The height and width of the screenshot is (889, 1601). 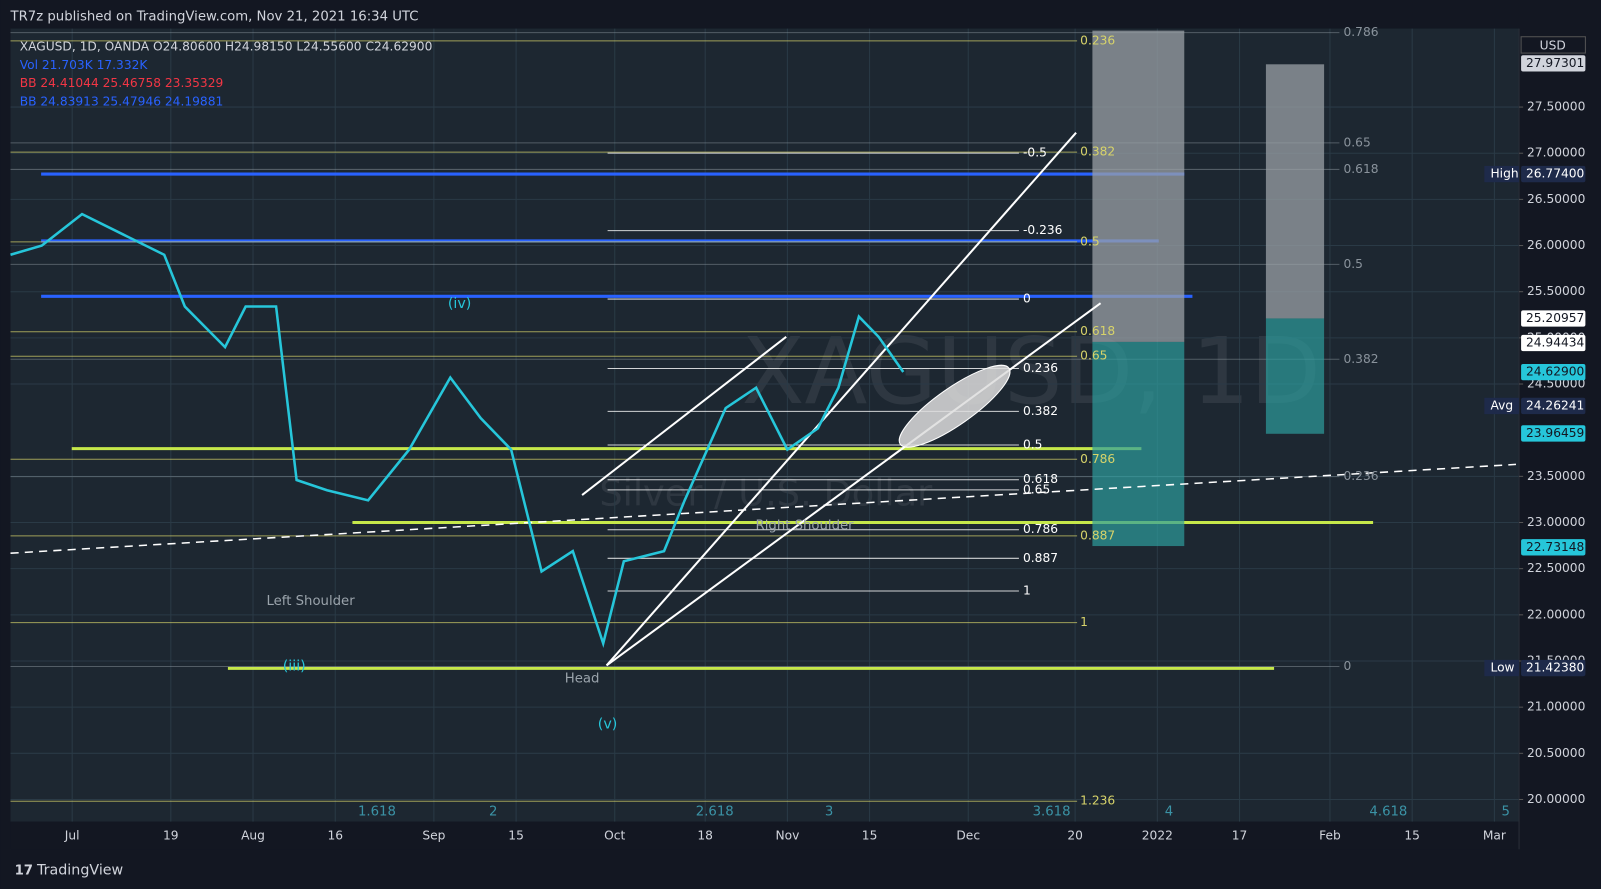 I want to click on fib-label: -0.5, so click(x=1035, y=153).